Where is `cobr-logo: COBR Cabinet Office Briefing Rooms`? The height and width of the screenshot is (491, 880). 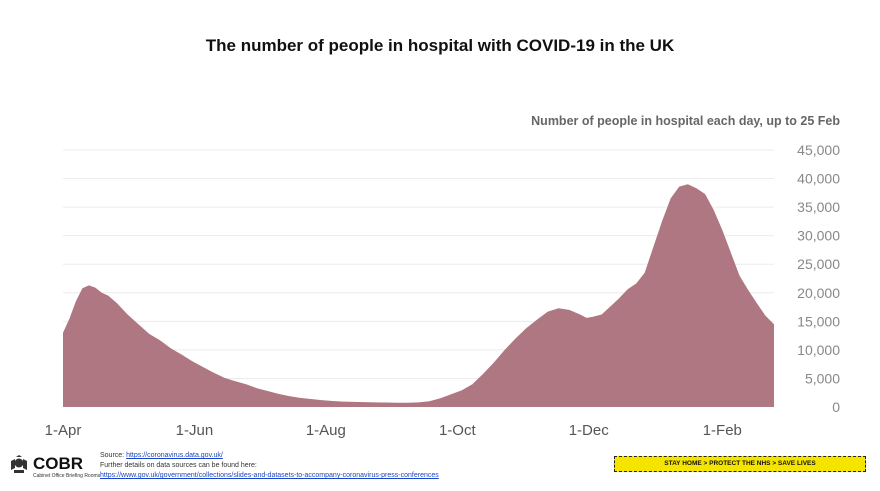
cobr-logo: COBR Cabinet Office Briefing Rooms is located at coordinates (54, 467).